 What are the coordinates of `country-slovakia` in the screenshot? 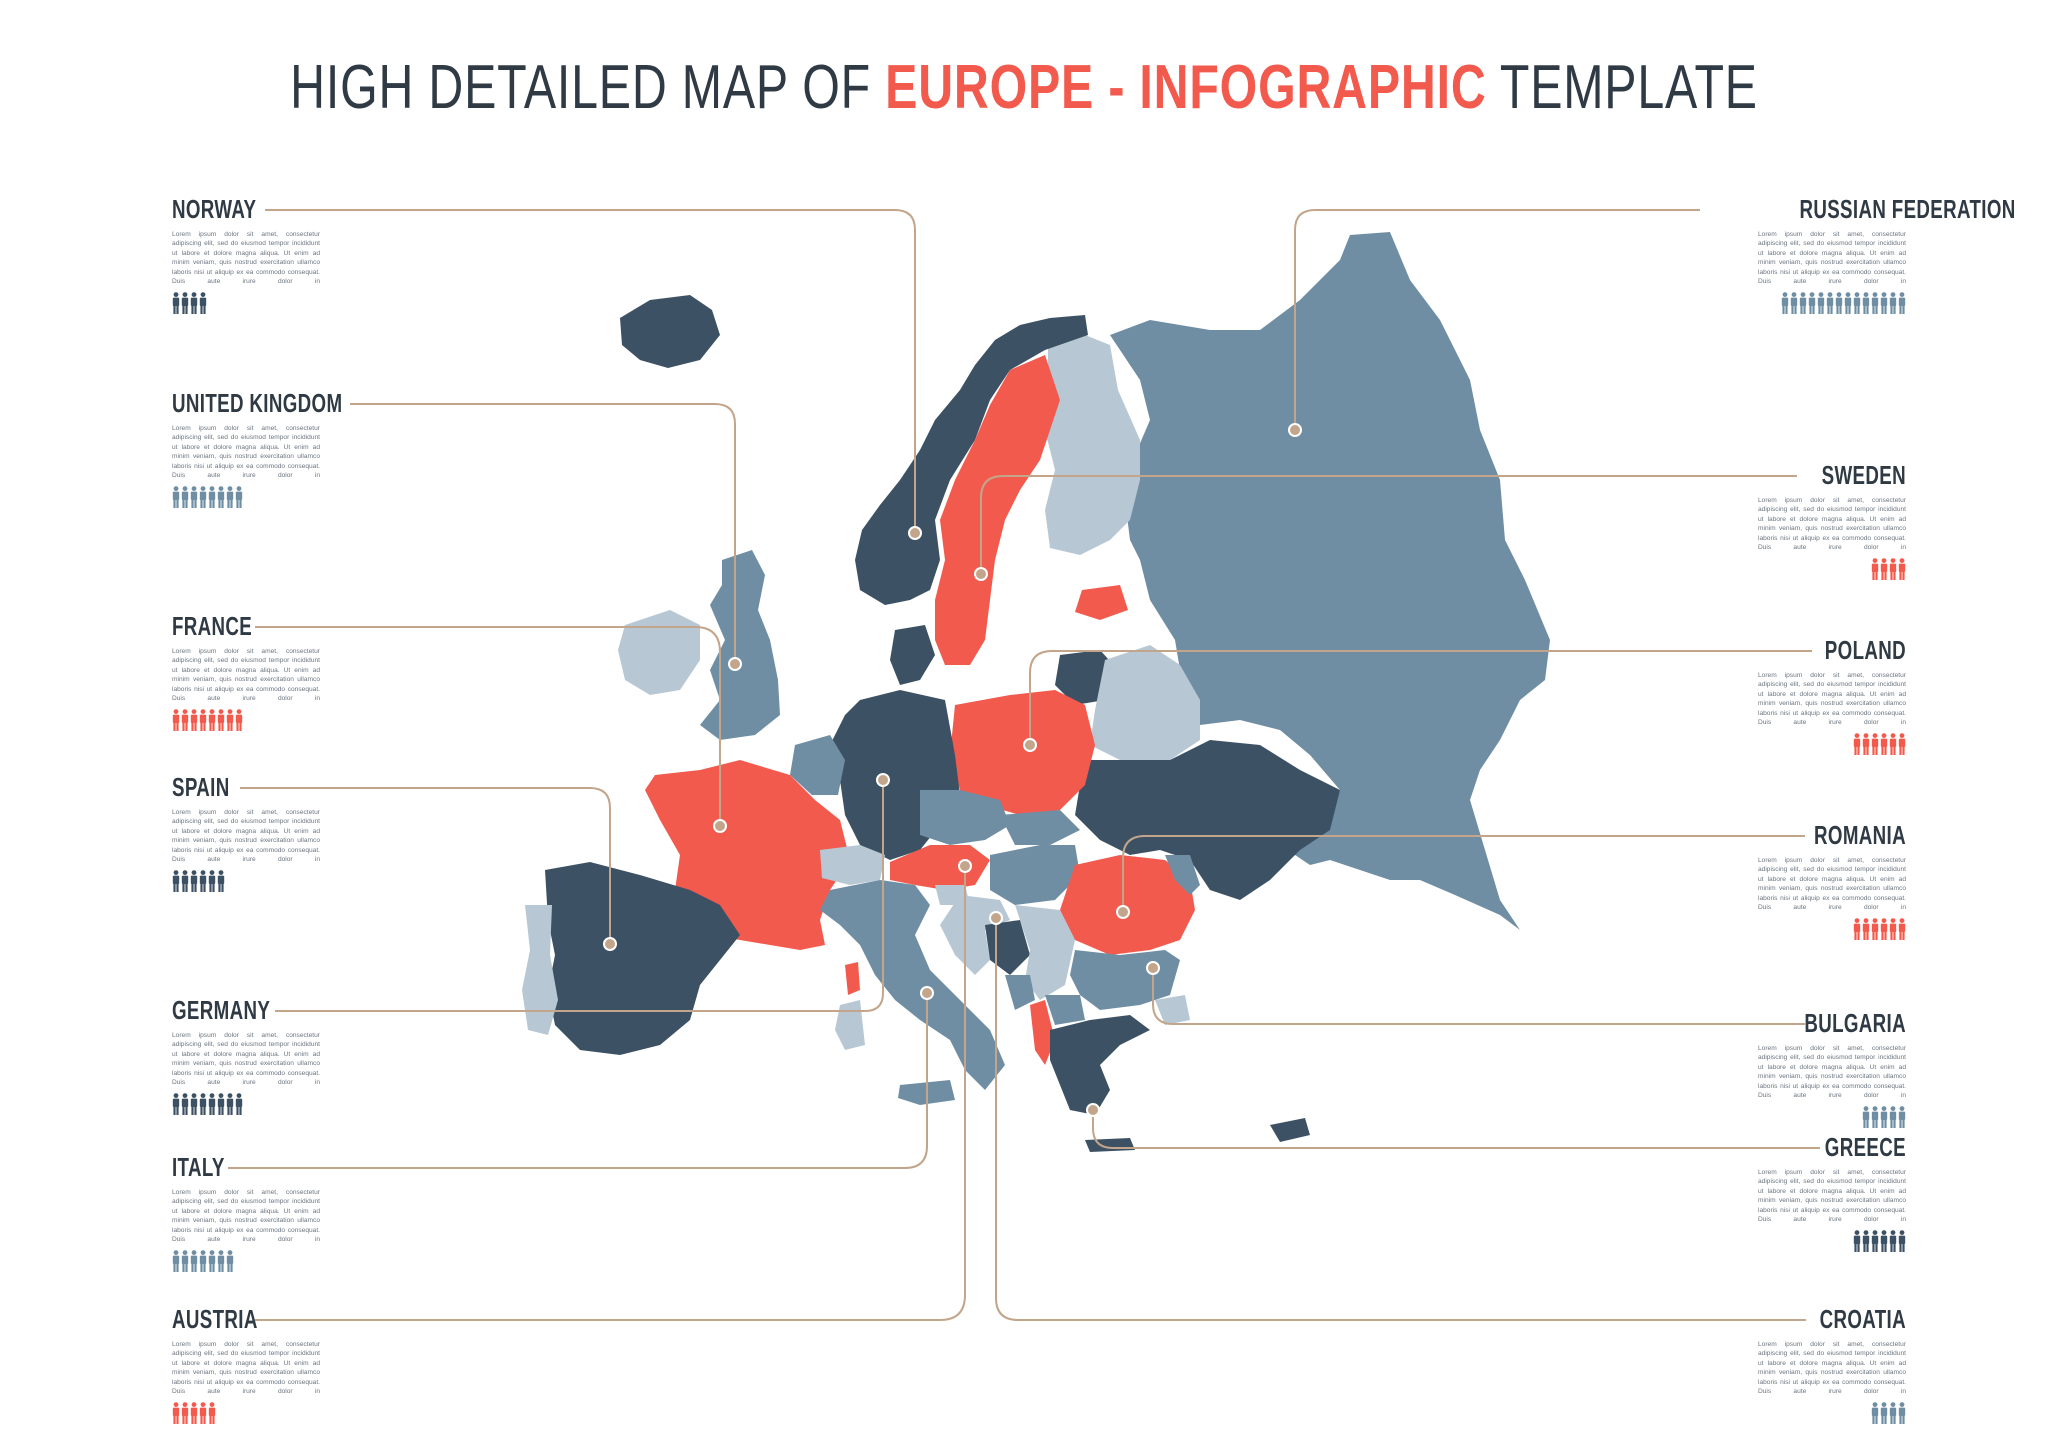 It's located at (1040, 827).